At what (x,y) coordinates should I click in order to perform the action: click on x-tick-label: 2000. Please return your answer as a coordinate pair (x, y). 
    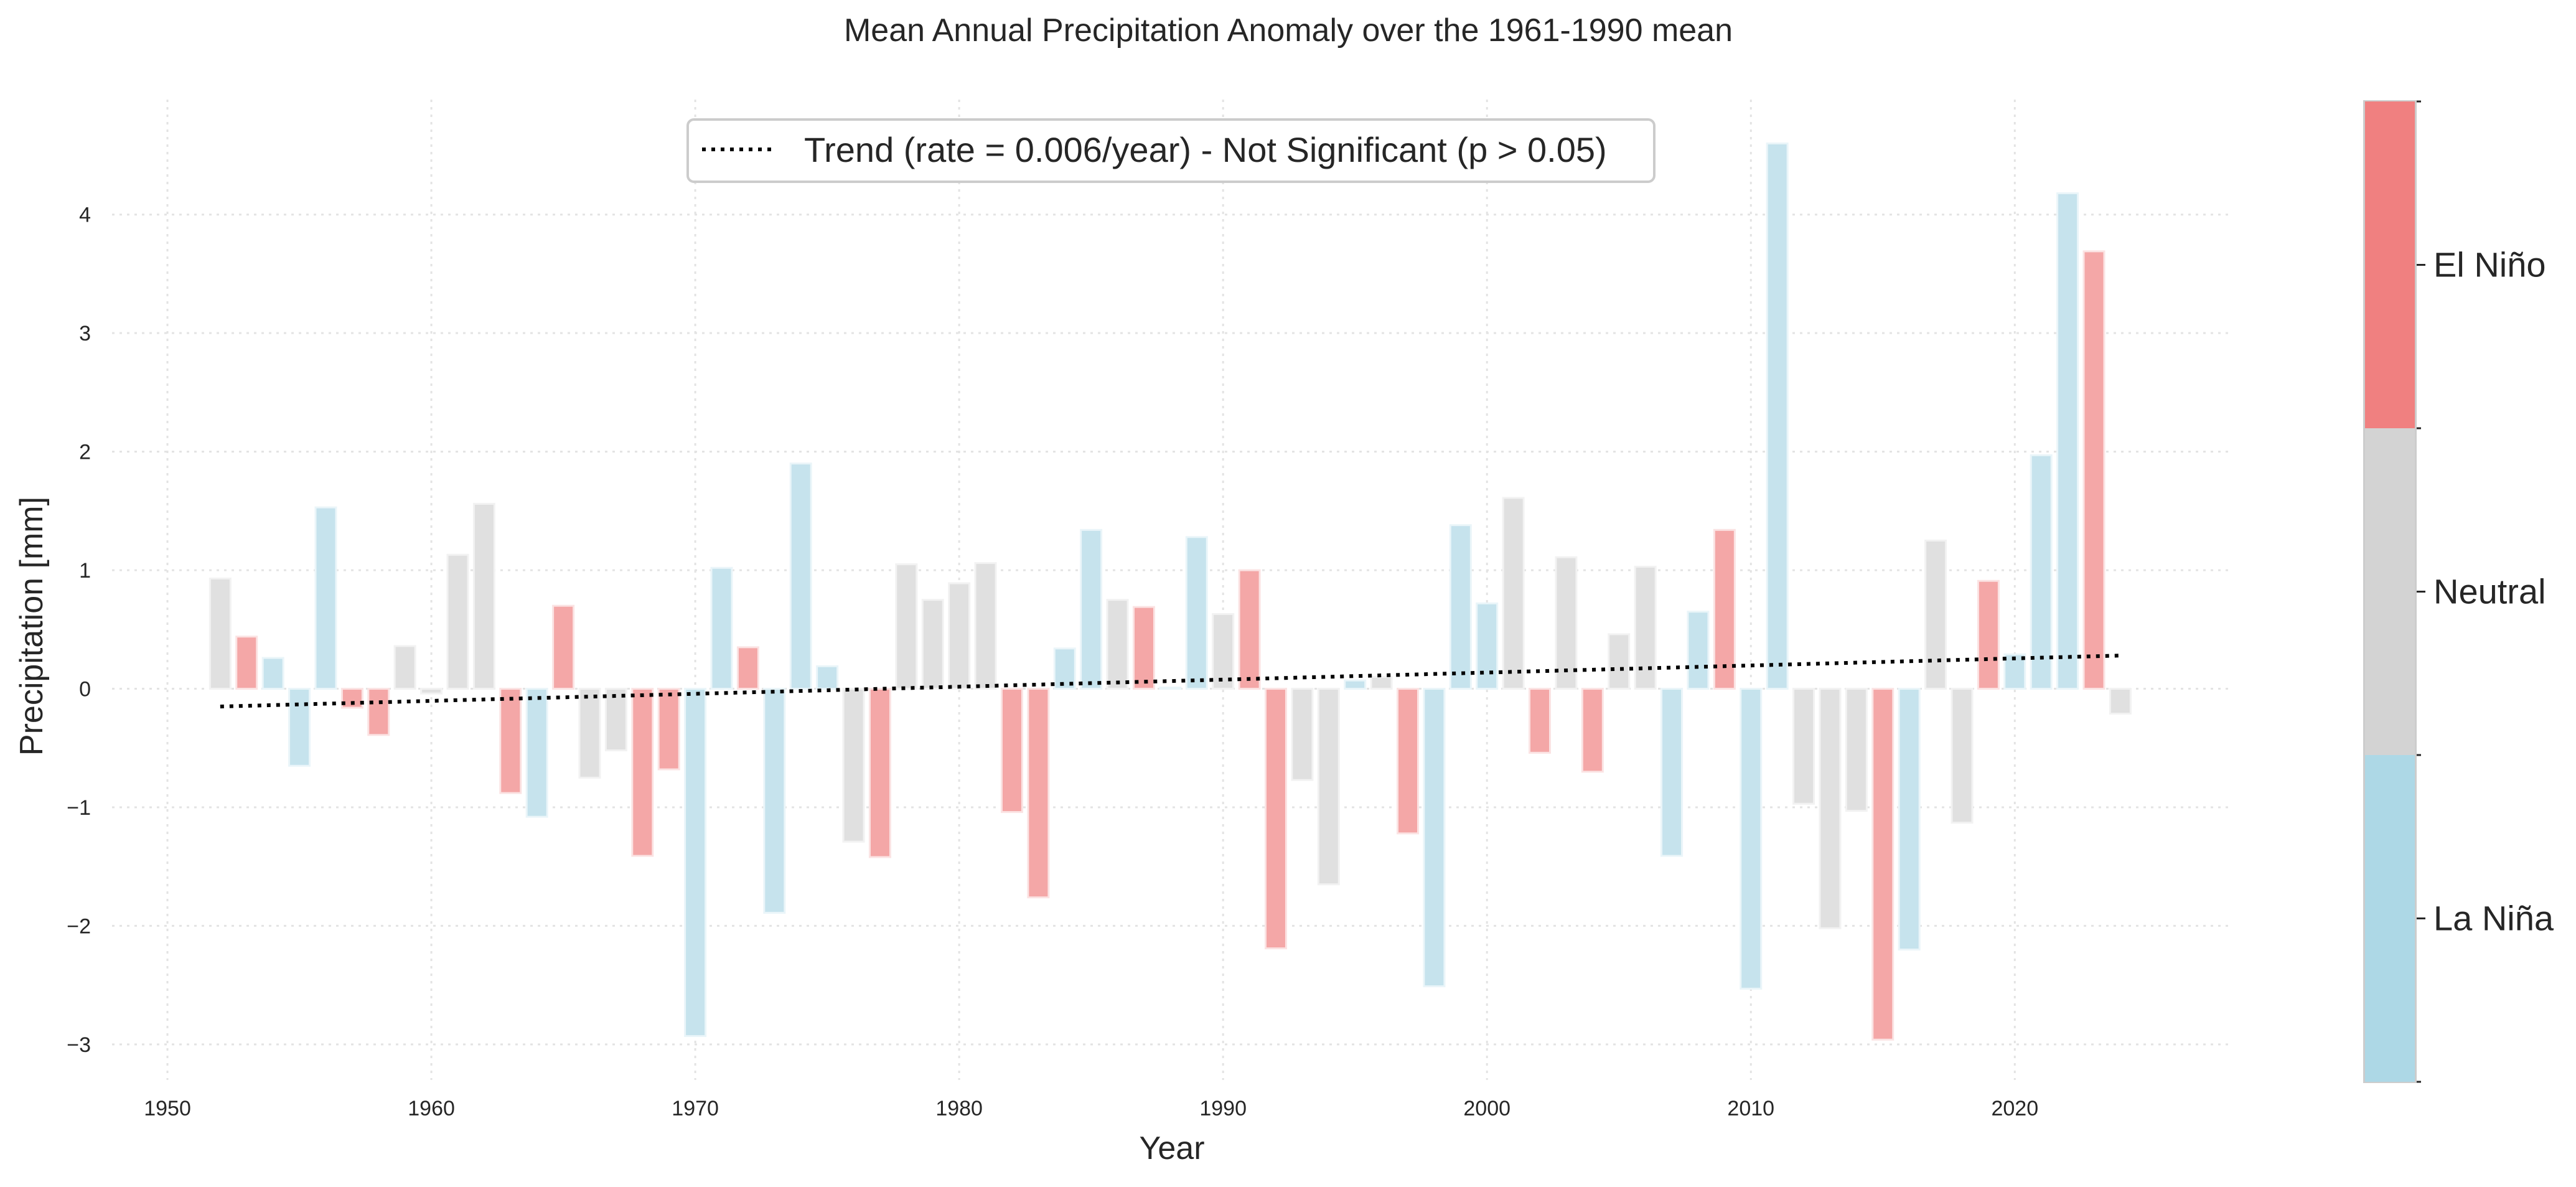
    Looking at the image, I should click on (1486, 1108).